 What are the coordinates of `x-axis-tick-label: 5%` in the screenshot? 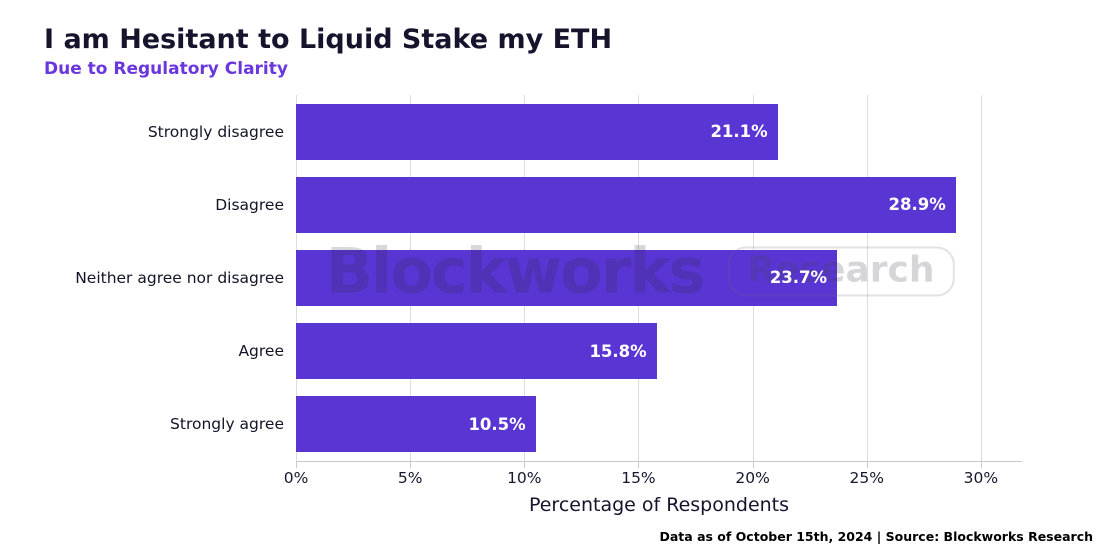 It's located at (410, 478).